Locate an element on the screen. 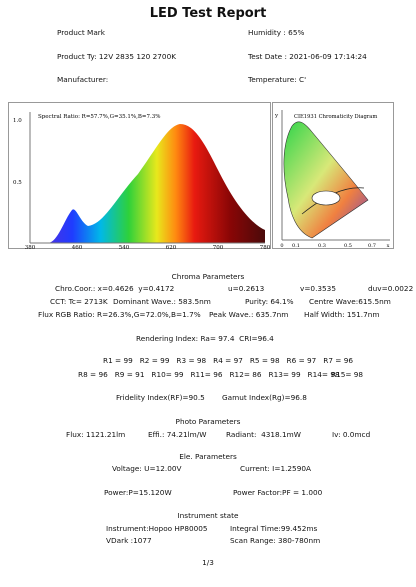  parameter: Centre Wave:615.5nm is located at coordinates (350, 301).